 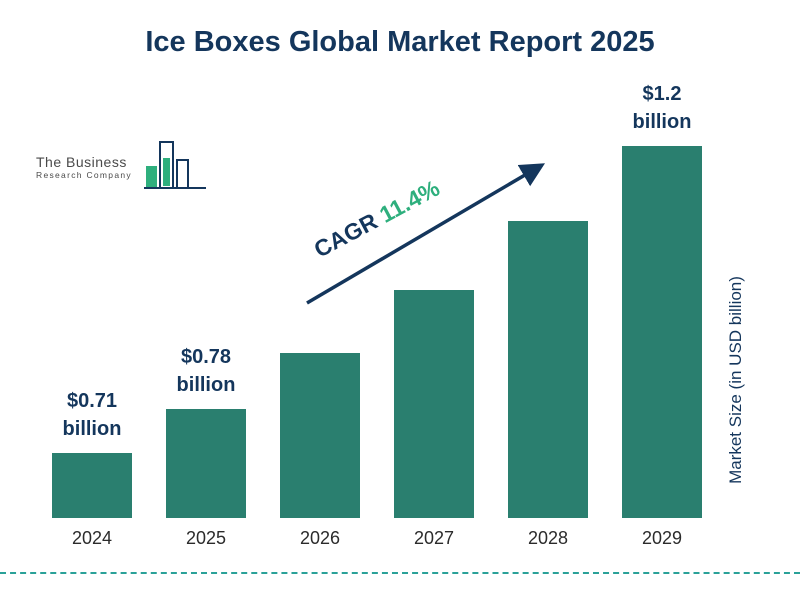 What do you see at coordinates (175, 165) in the screenshot?
I see `logo-bars-icon` at bounding box center [175, 165].